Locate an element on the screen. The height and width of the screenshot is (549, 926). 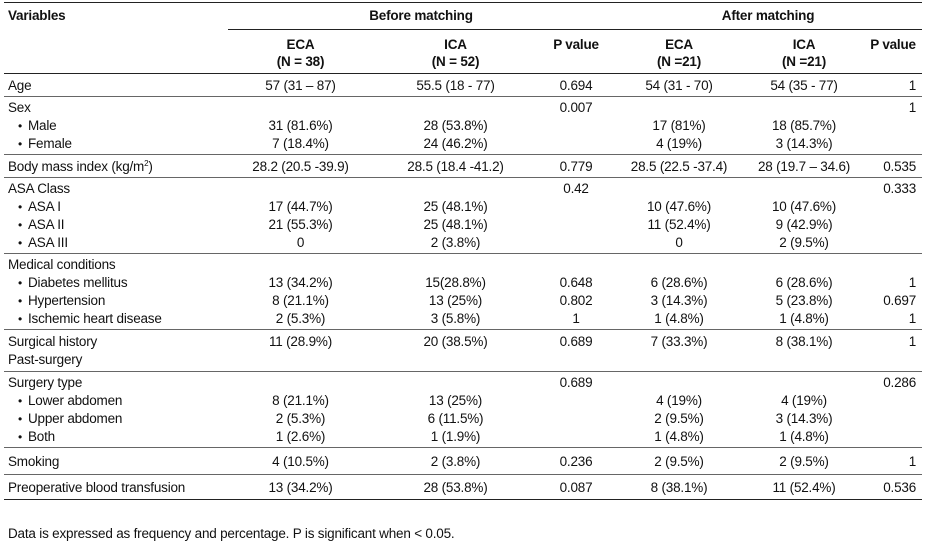
cell: 0.535 is located at coordinates (893, 166).